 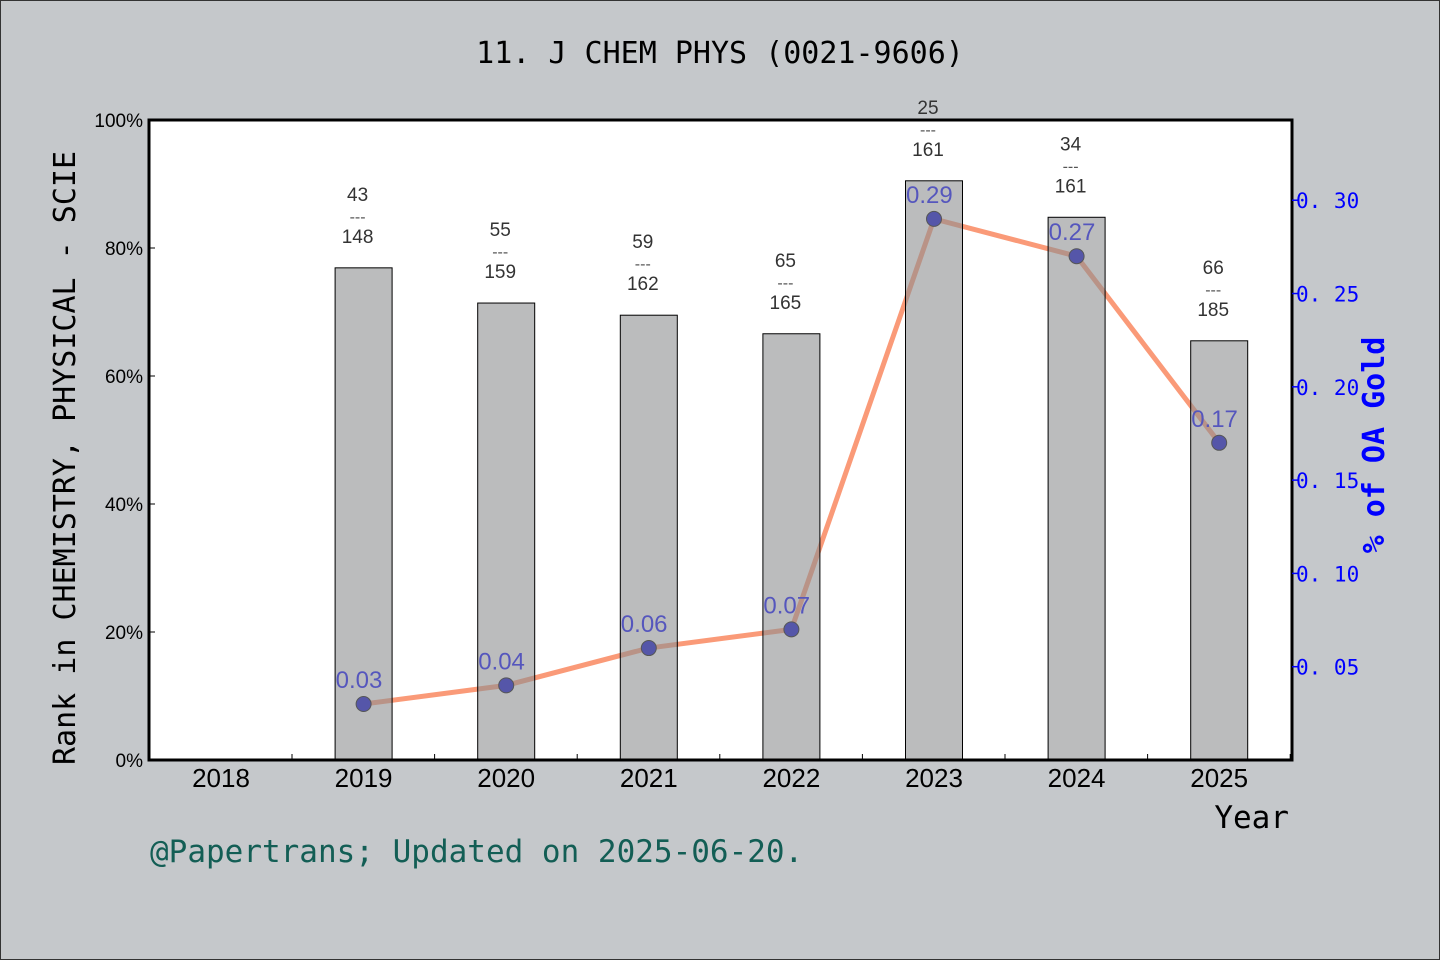 What do you see at coordinates (1219, 778) in the screenshot?
I see `x-tick-label: 2025` at bounding box center [1219, 778].